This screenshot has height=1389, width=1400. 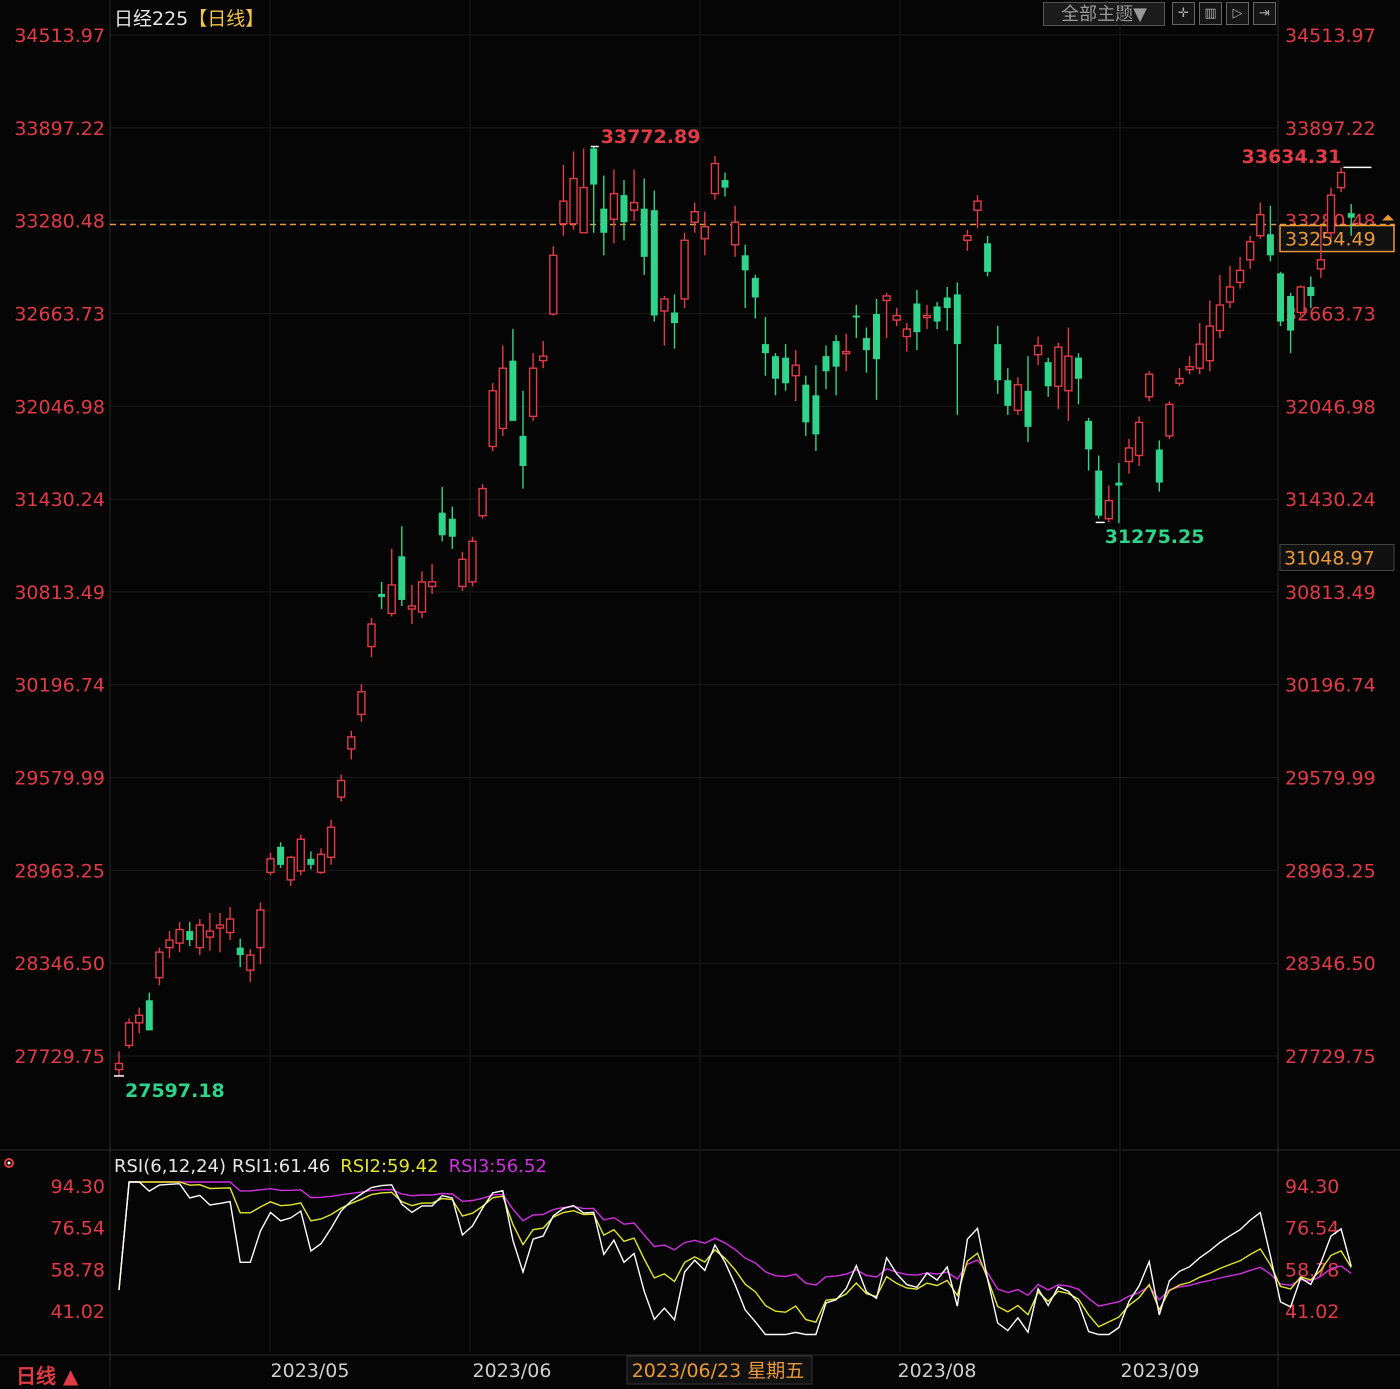 I want to click on period-selector: 日线 ▲, so click(x=47, y=1376).